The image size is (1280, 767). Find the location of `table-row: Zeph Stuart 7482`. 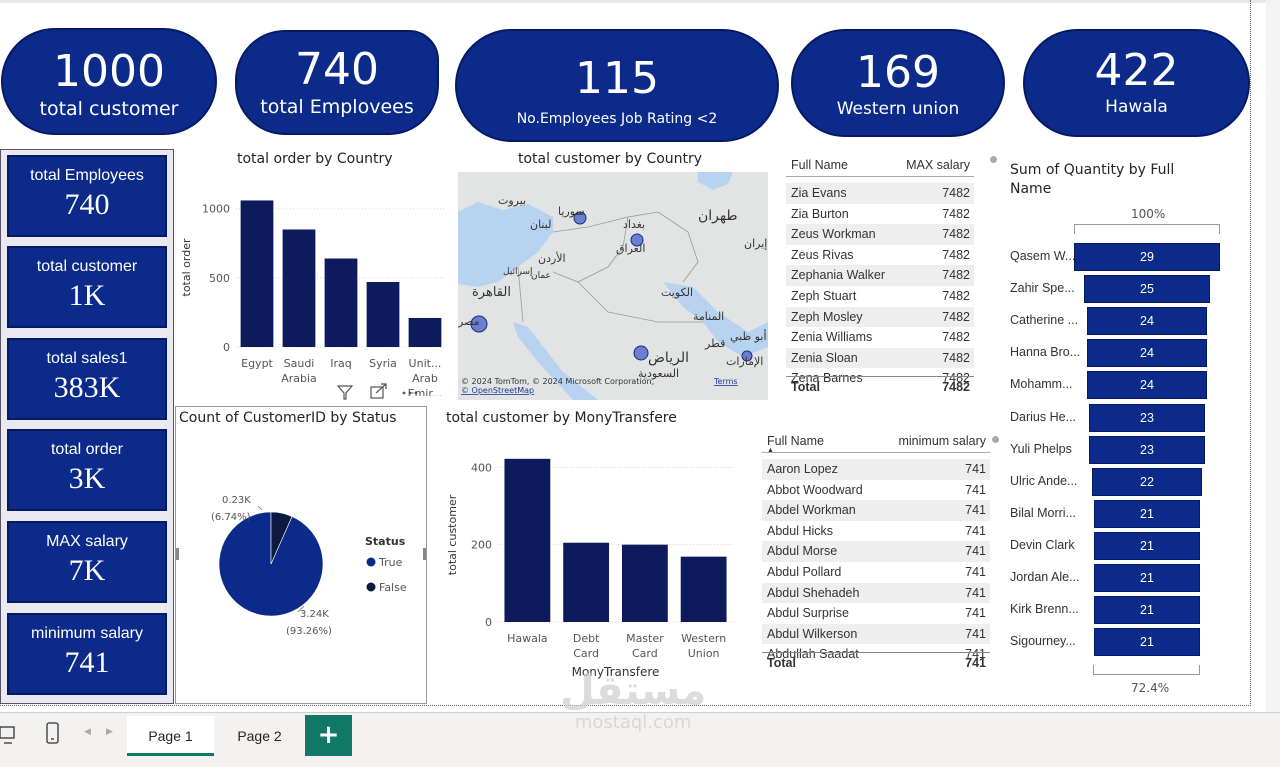

table-row: Zeph Stuart 7482 is located at coordinates (880, 296).